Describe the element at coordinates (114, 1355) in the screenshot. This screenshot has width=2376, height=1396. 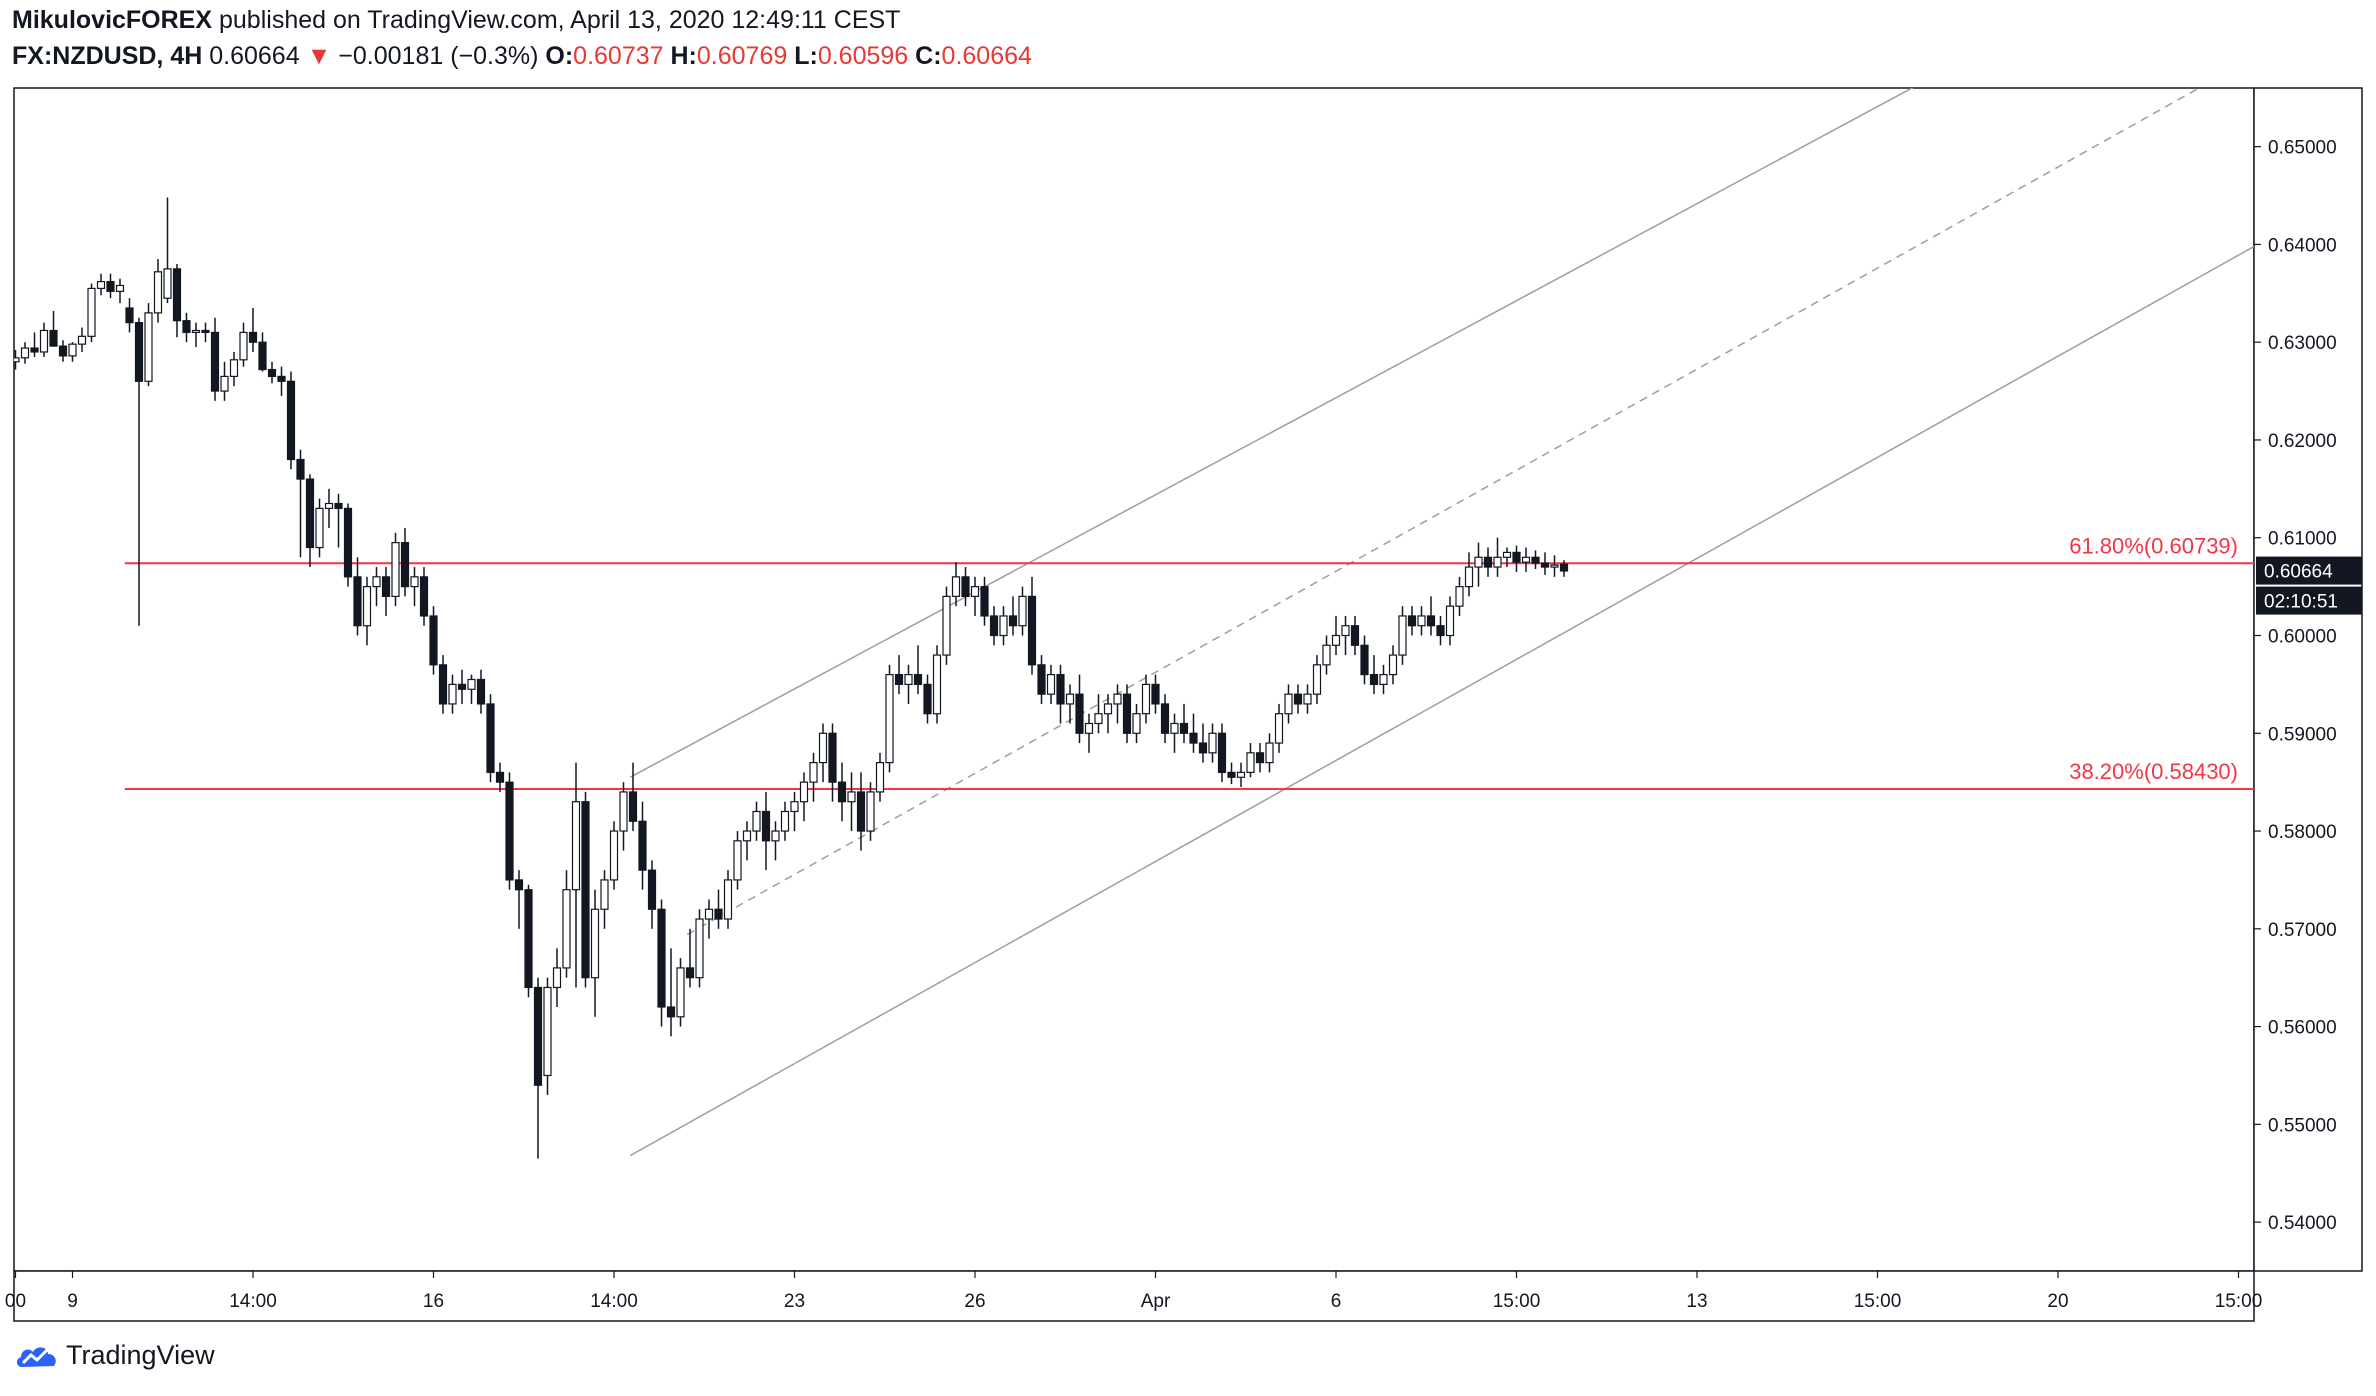
I see `tradingview-footer: TradingView` at that location.